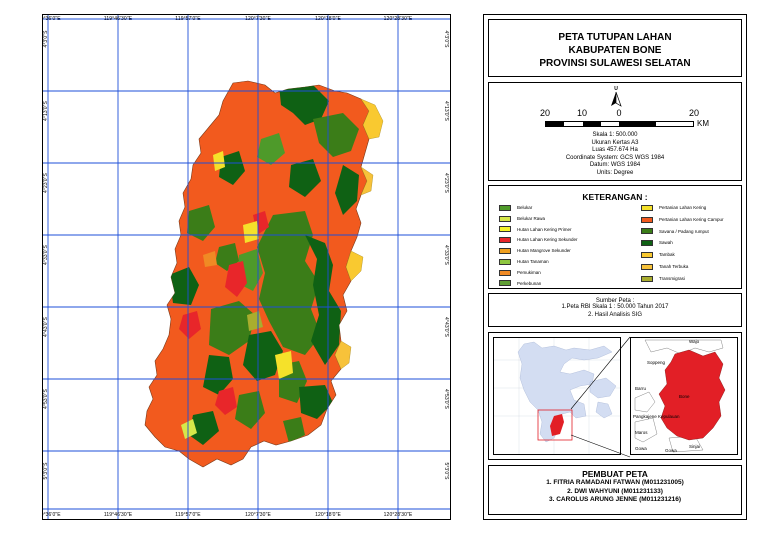 This screenshot has width=768, height=544. I want to click on info-line: Datum: WGS 1984, so click(615, 165).